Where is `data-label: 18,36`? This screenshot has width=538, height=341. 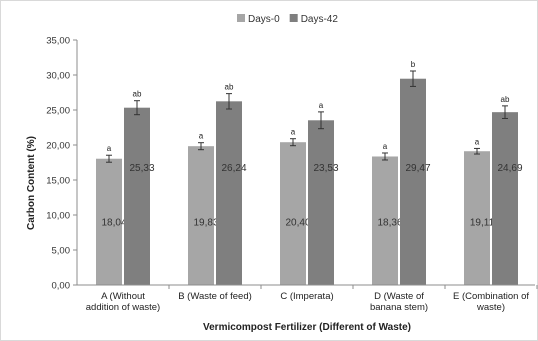
data-label: 18,36 is located at coordinates (389, 223).